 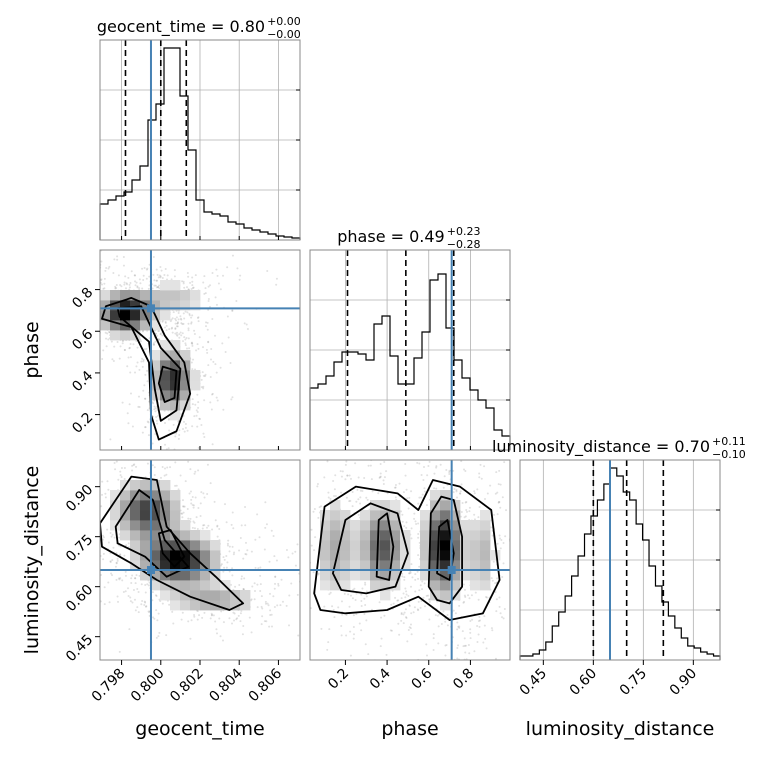 What do you see at coordinates (620, 729) in the screenshot?
I see `x-axis-label: luminosity_distance` at bounding box center [620, 729].